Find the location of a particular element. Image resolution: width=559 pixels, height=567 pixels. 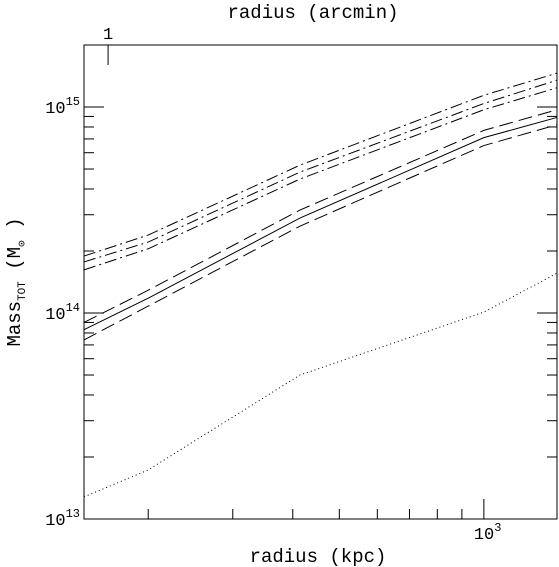

x2-tick-label: 1 is located at coordinates (108, 35).